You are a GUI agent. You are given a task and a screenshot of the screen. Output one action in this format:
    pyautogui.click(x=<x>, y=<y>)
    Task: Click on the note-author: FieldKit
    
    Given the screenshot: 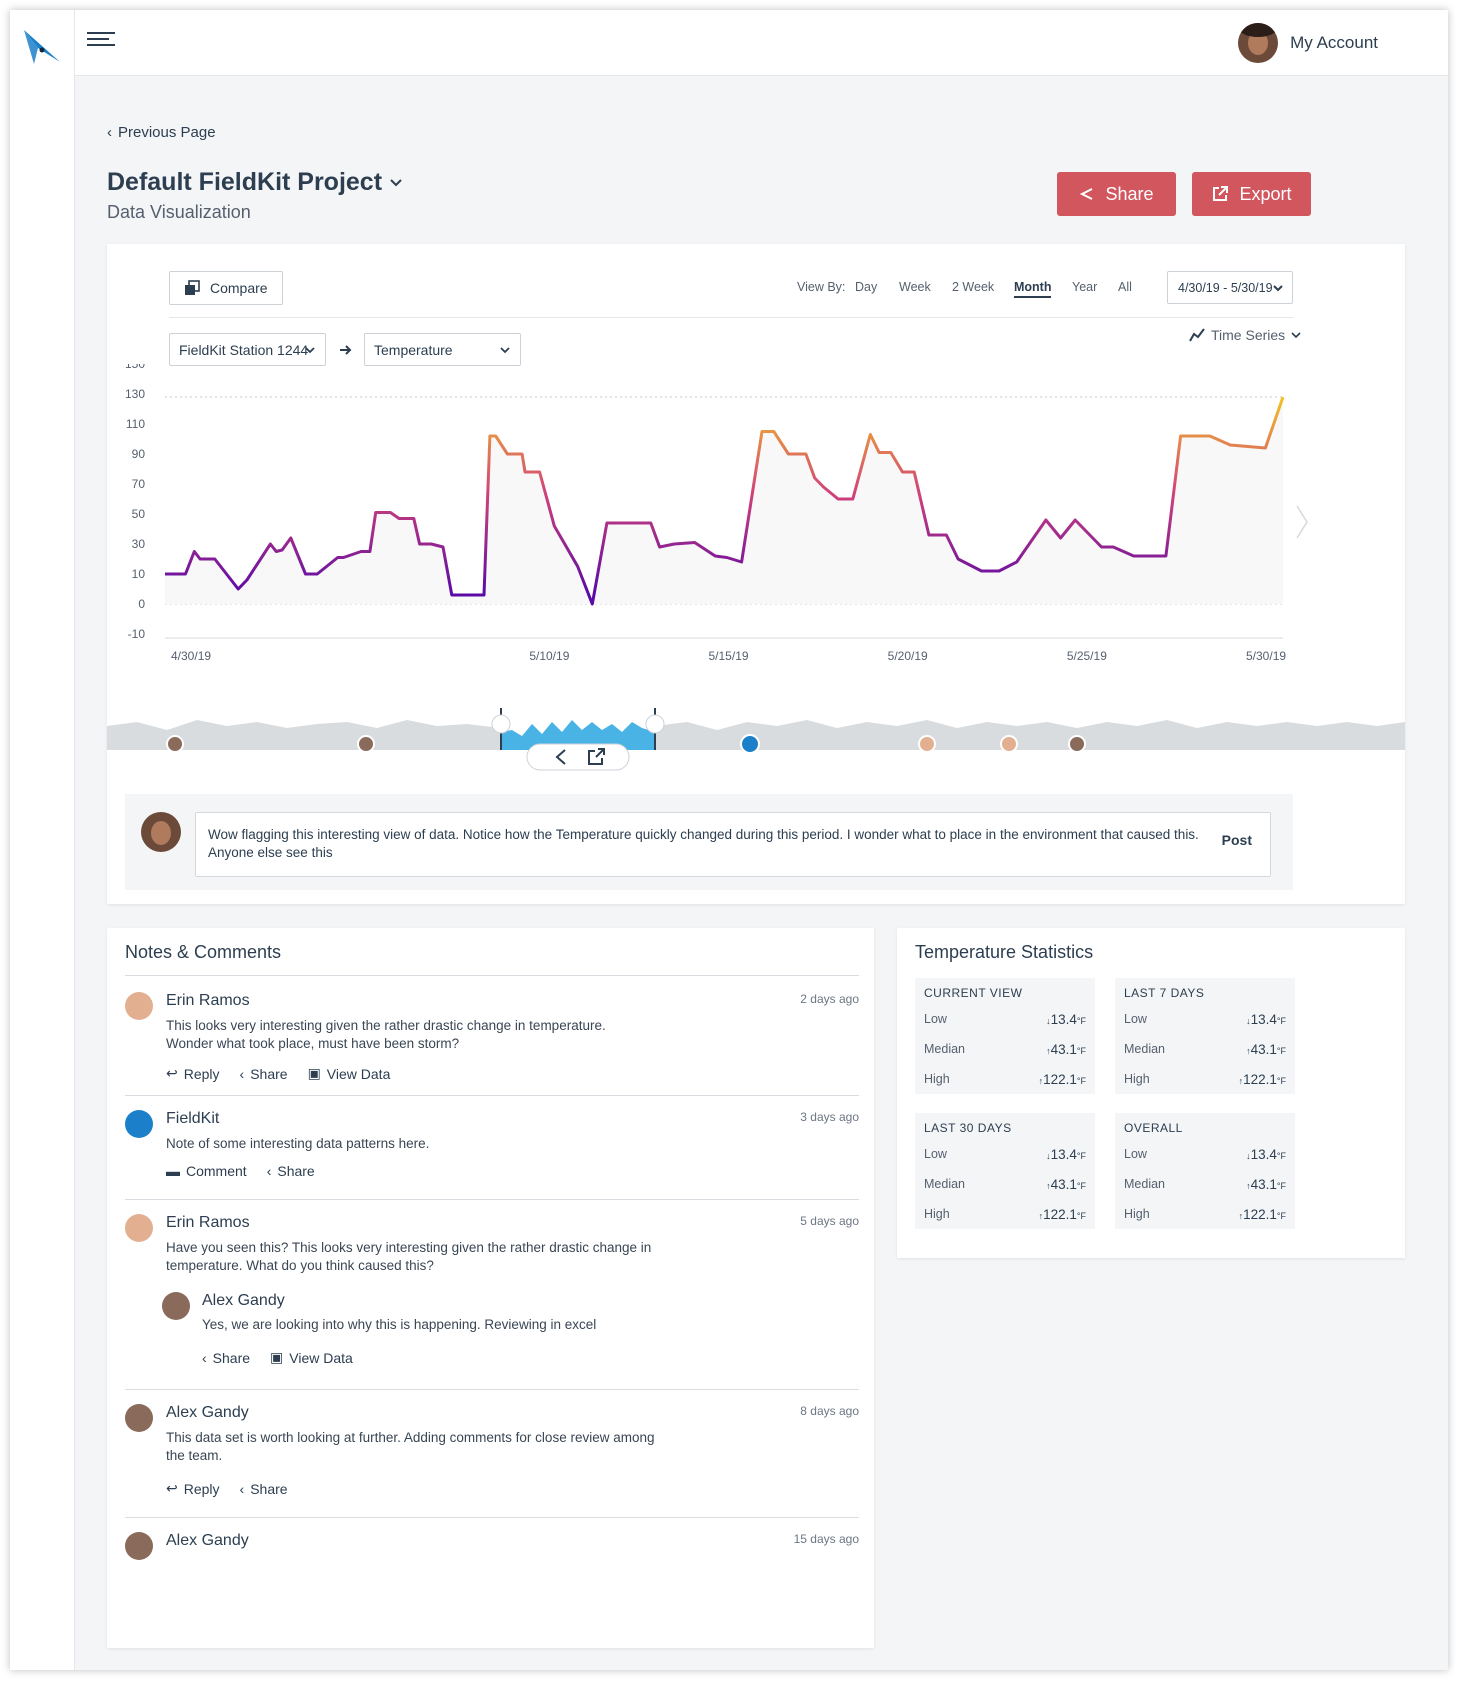 What is the action you would take?
    pyautogui.click(x=193, y=1118)
    